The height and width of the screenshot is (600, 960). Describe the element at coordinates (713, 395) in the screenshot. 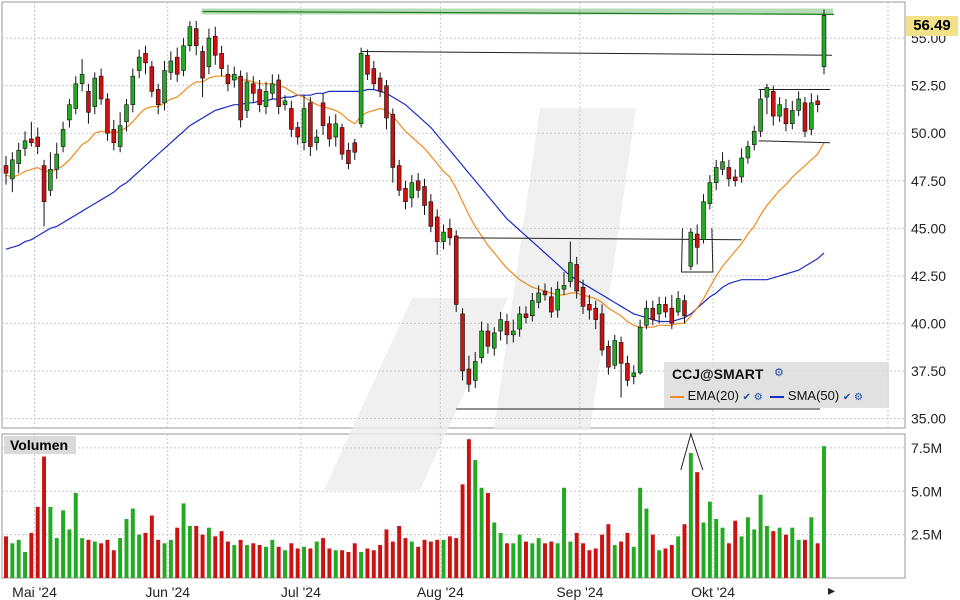

I see `ema-legend-label: EMA(20)` at that location.